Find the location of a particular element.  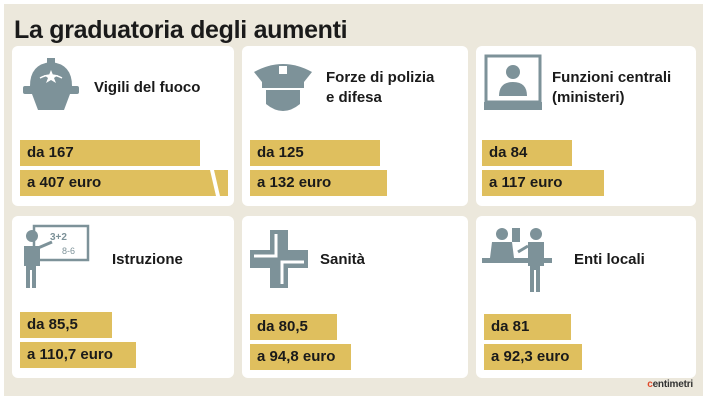

brand-logo-text: entimetri is located at coordinates (673, 384).